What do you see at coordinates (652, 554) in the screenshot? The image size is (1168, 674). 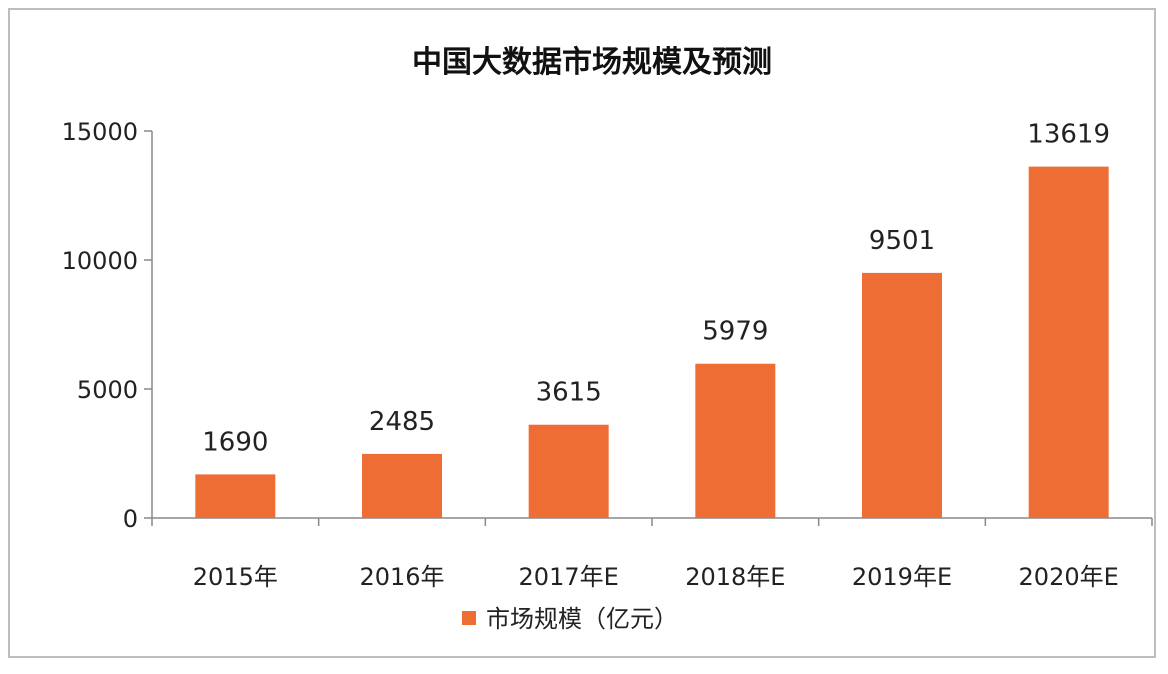 I see `x-axis: 2015年 2016年 2017年E 2018年E 2019年E 2020年E` at bounding box center [652, 554].